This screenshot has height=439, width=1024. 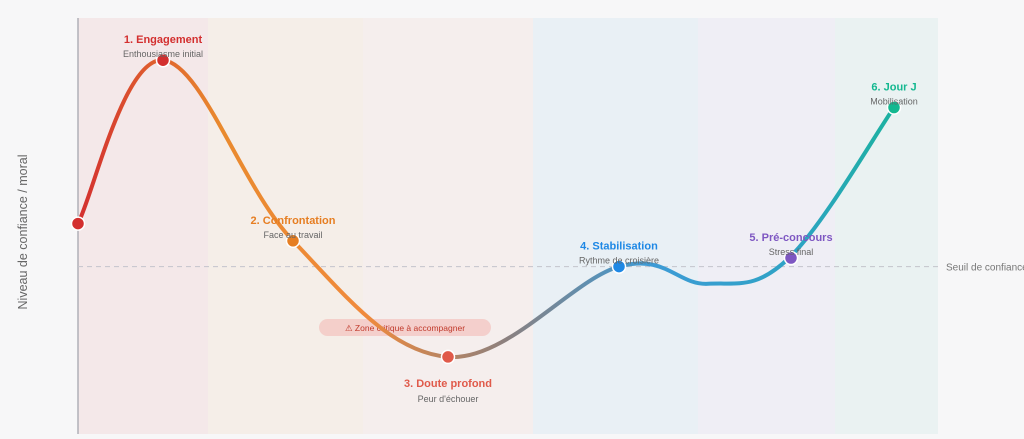 I want to click on phase-label-5: 5. Pré-concours, so click(x=790, y=238).